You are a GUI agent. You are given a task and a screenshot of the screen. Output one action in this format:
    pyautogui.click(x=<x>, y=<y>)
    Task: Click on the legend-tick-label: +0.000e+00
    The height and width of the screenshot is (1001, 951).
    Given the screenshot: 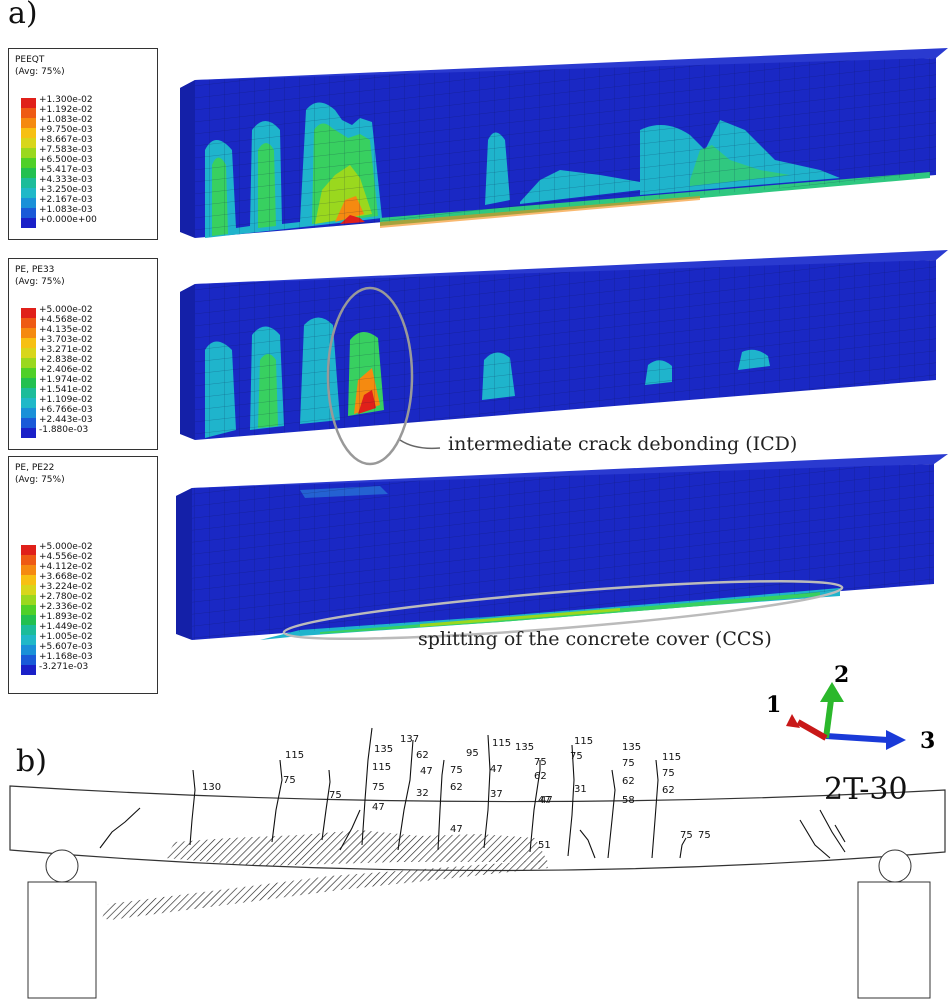 What is the action you would take?
    pyautogui.click(x=68, y=220)
    